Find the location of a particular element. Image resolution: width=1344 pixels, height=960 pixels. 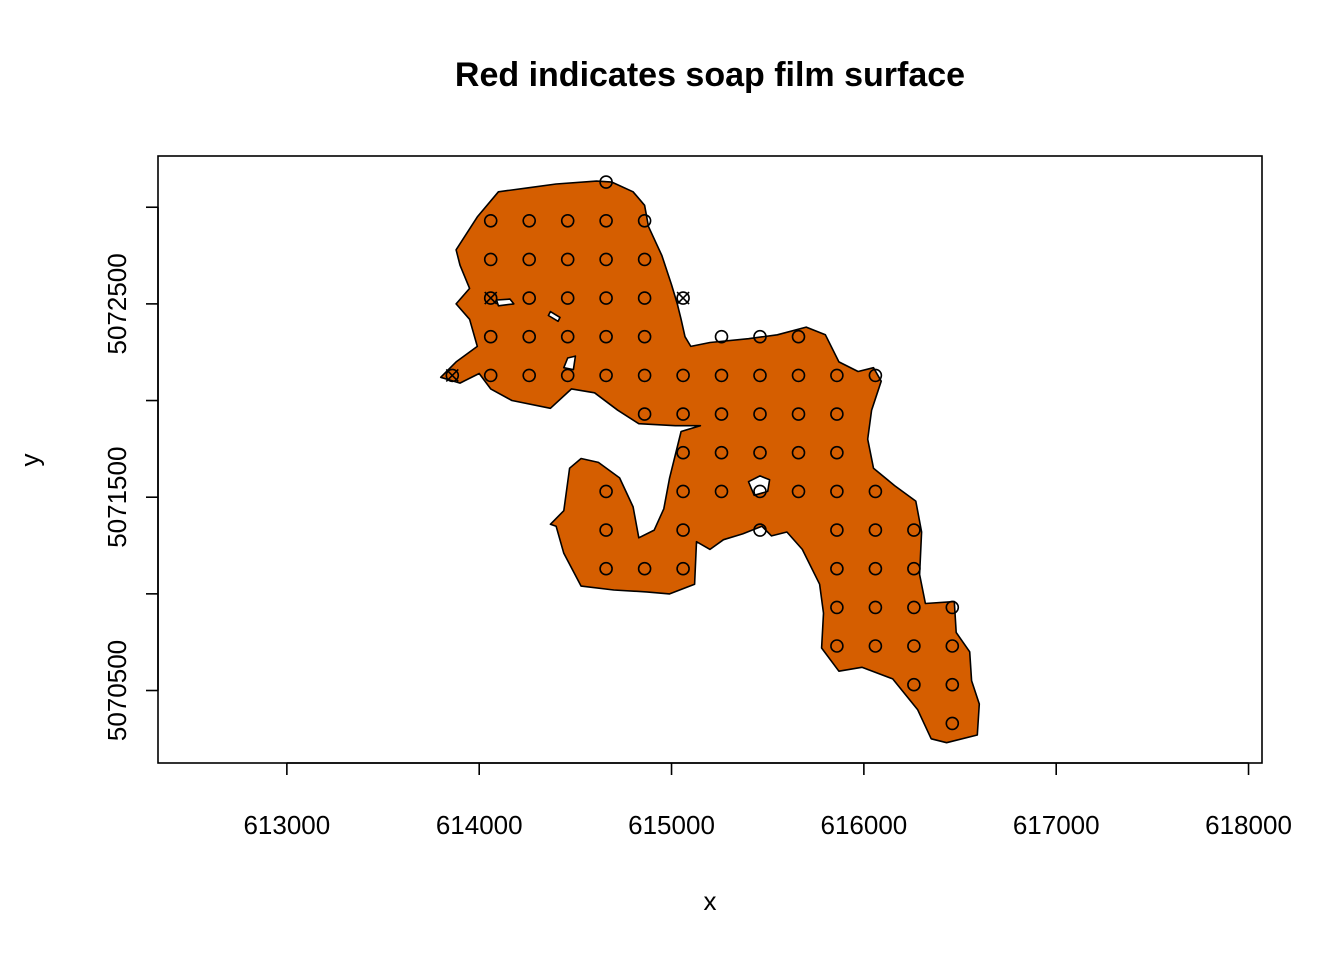

y-axis-label: y is located at coordinates (29, 460).